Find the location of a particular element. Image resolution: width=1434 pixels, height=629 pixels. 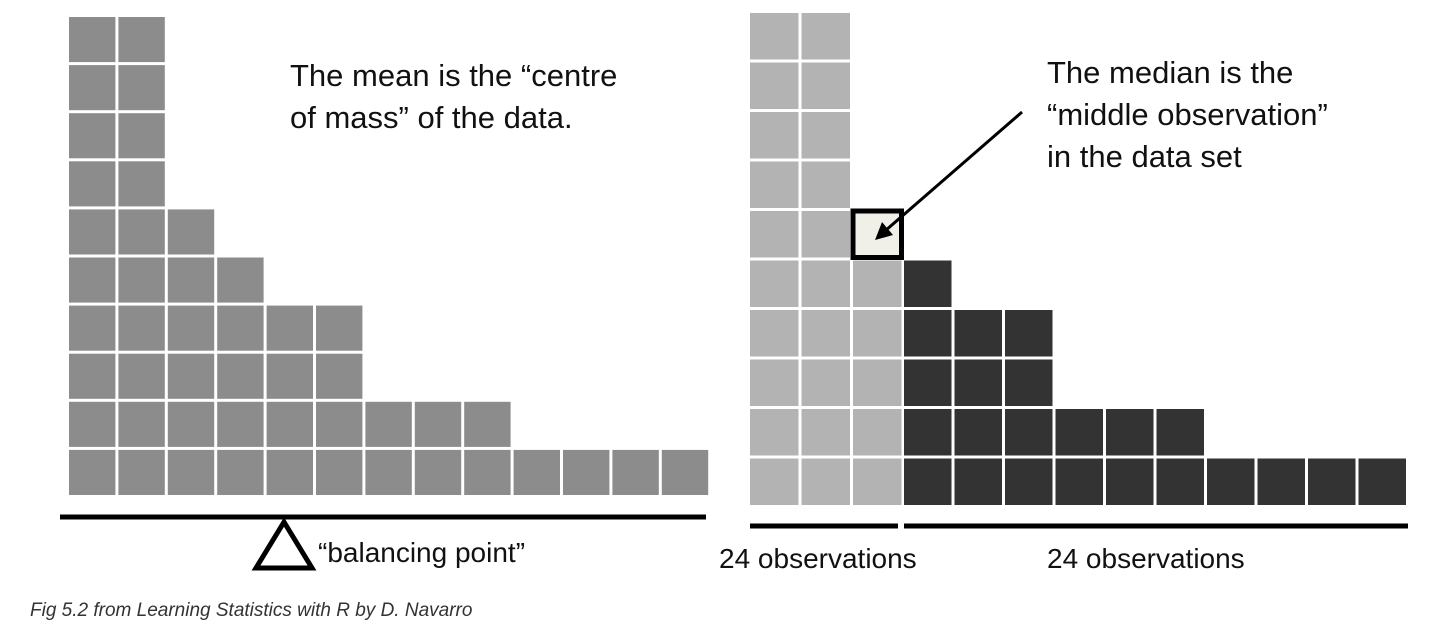

median-note-line-2: “middle observation” is located at coordinates (1187, 114).